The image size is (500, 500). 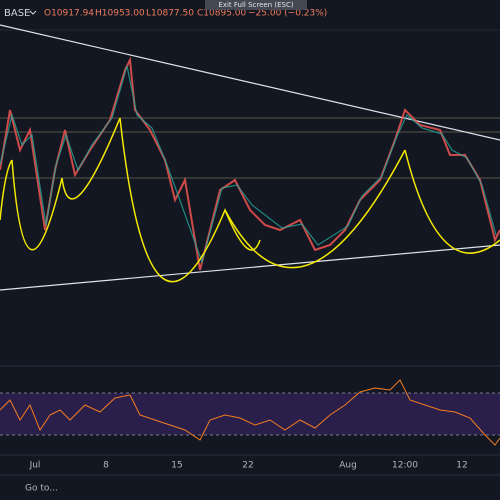 I want to click on tooltip: Exit Full Screen (ESC), so click(x=255, y=5).